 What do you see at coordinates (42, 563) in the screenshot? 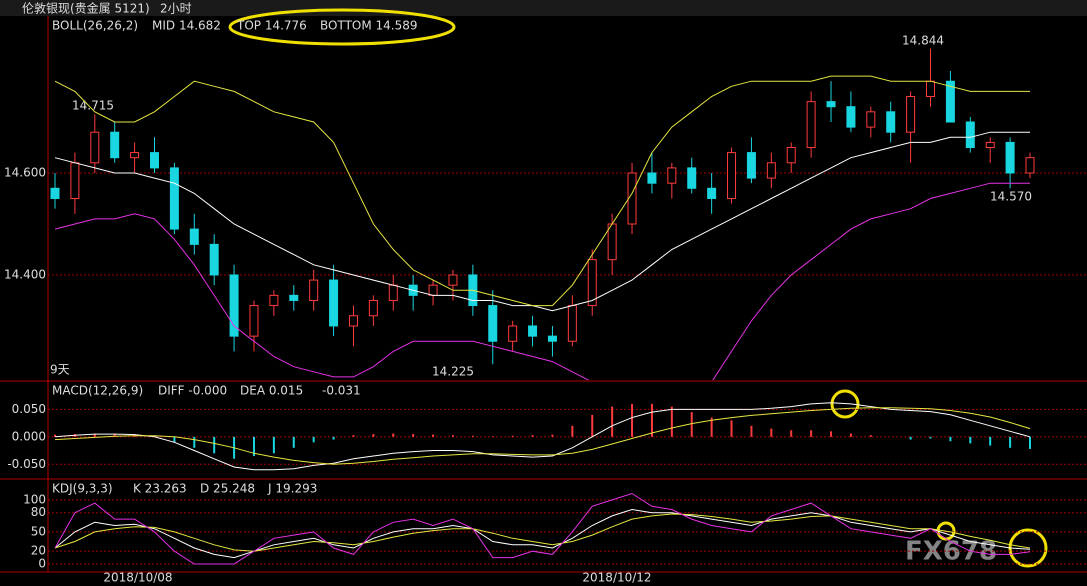
I see `y-tick-label: 0` at bounding box center [42, 563].